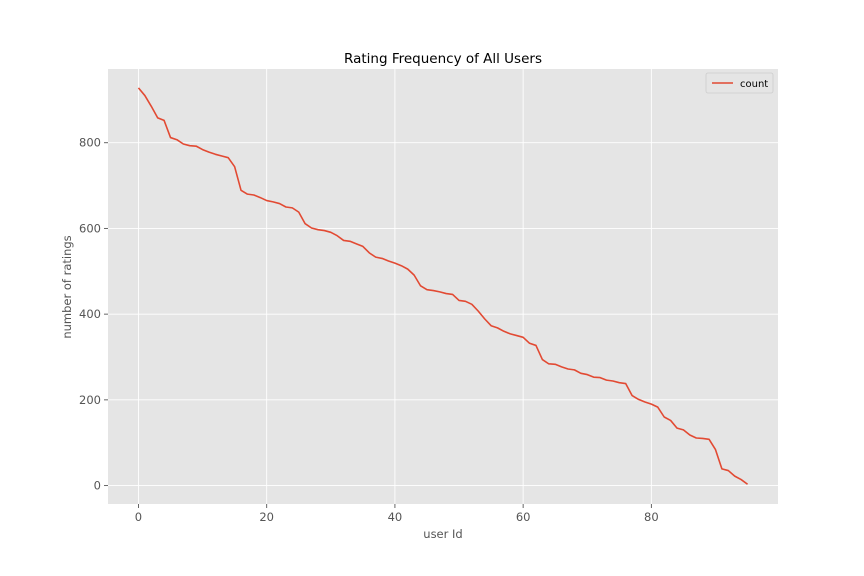 Image resolution: width=864 pixels, height=576 pixels. I want to click on y-tick-label: 800, so click(90, 143).